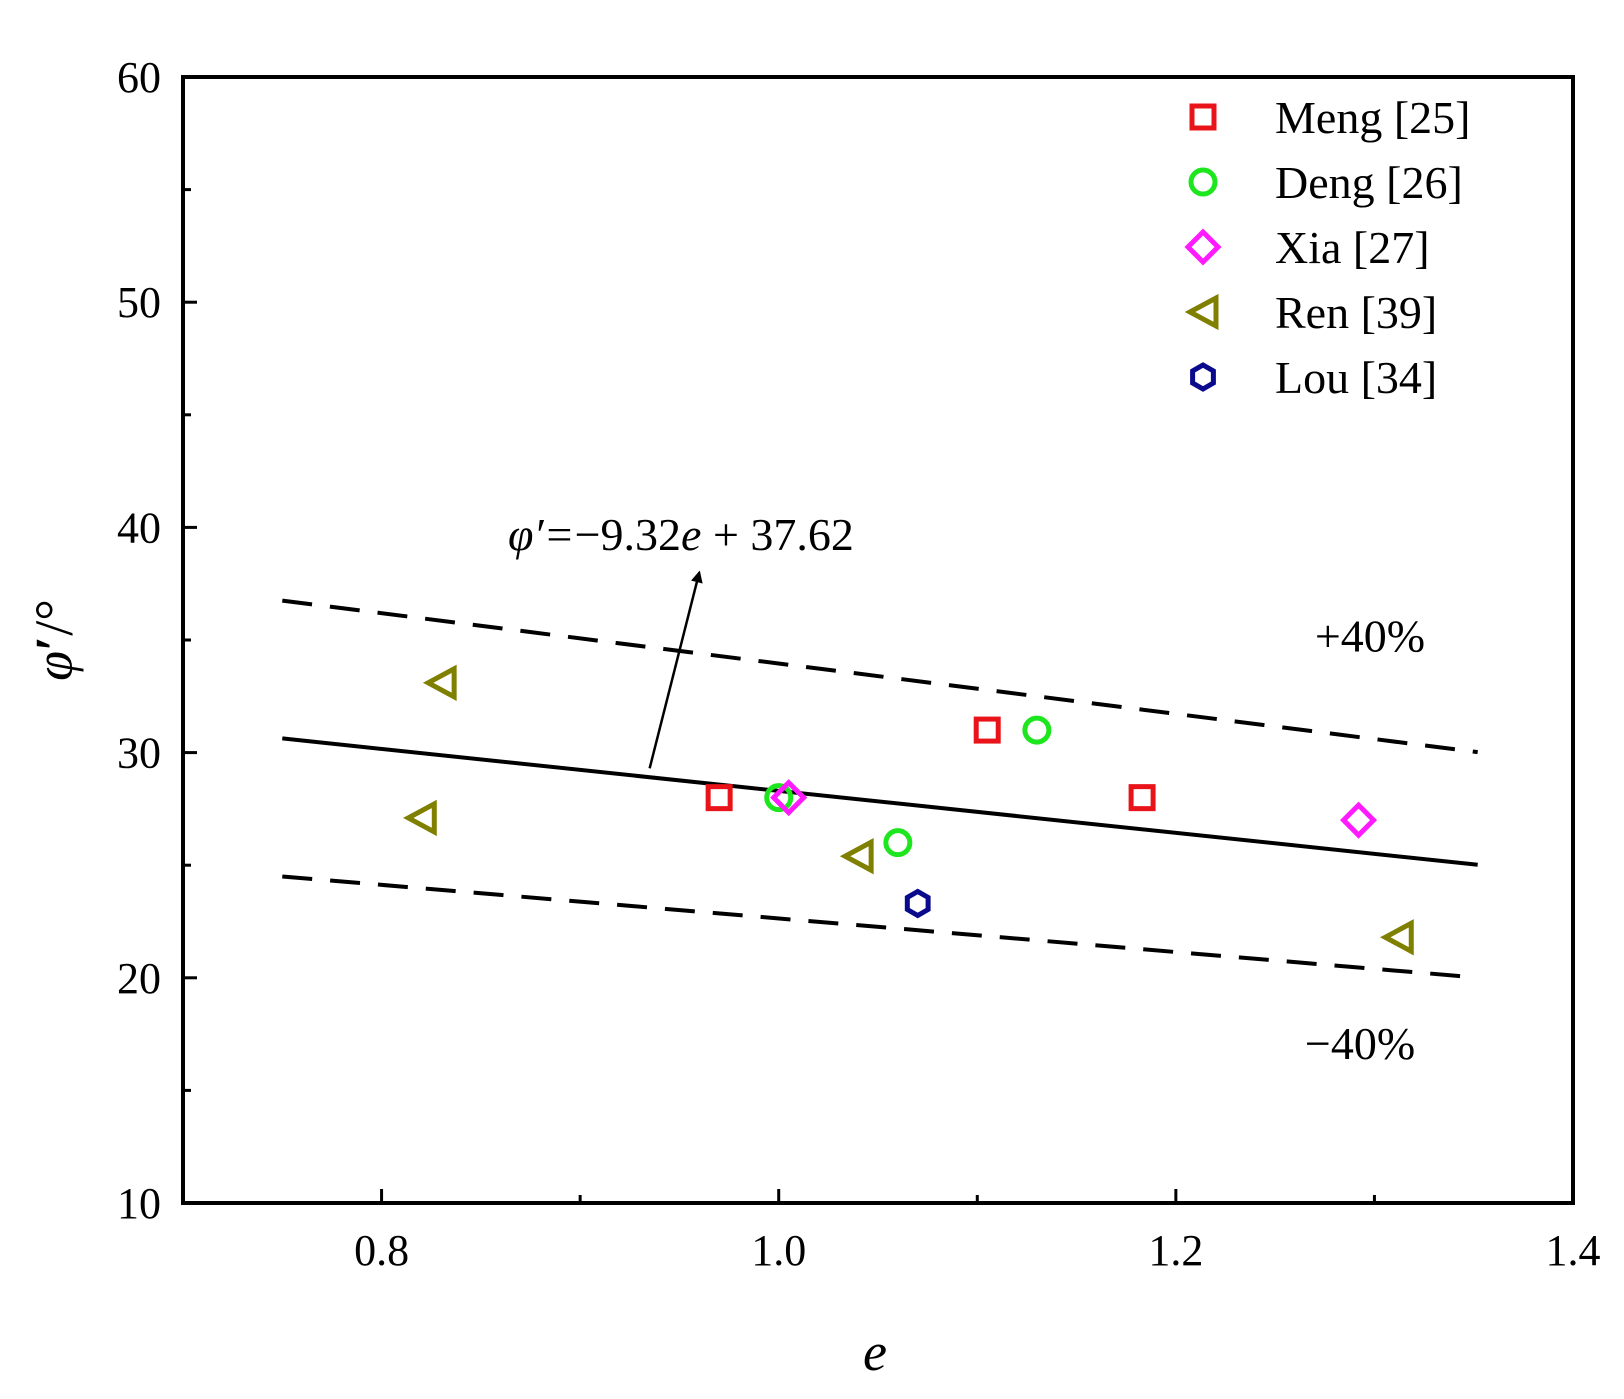  Describe the element at coordinates (54, 666) in the screenshot. I see `y-axis-label-symbol: φ` at that location.